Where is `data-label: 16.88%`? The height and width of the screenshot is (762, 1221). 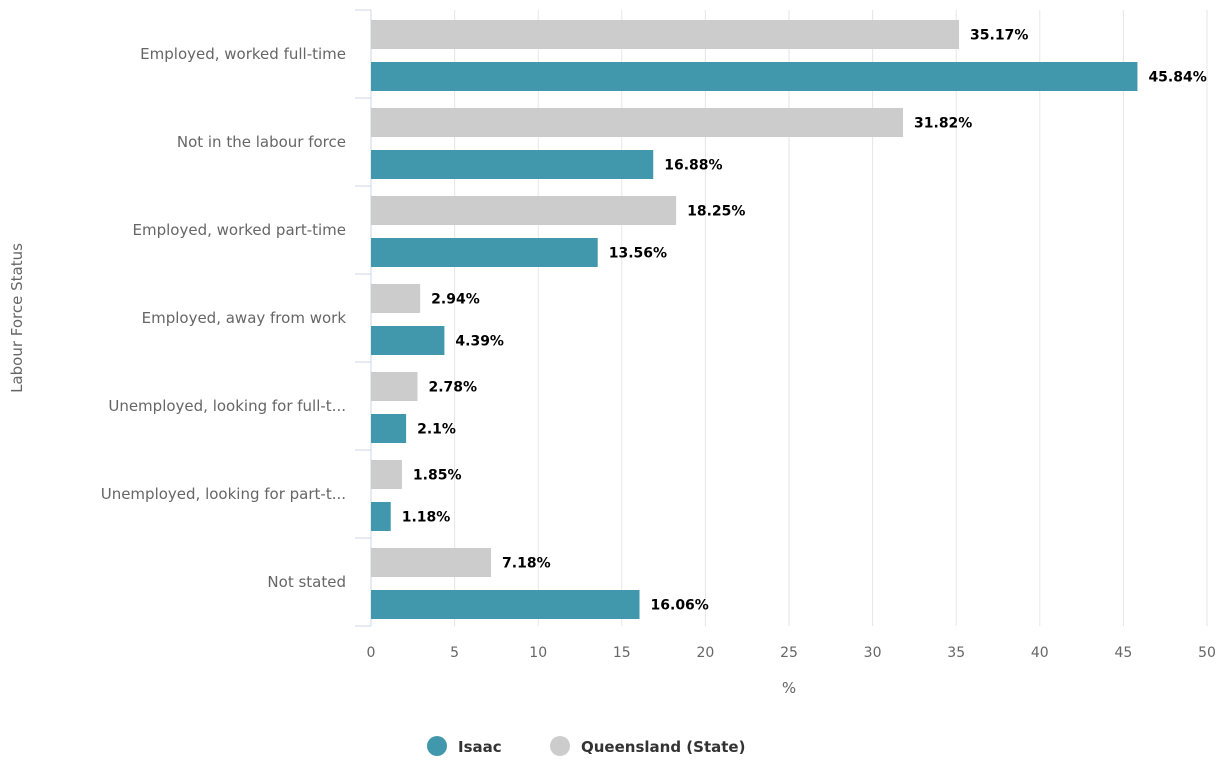
data-label: 16.88% is located at coordinates (693, 166).